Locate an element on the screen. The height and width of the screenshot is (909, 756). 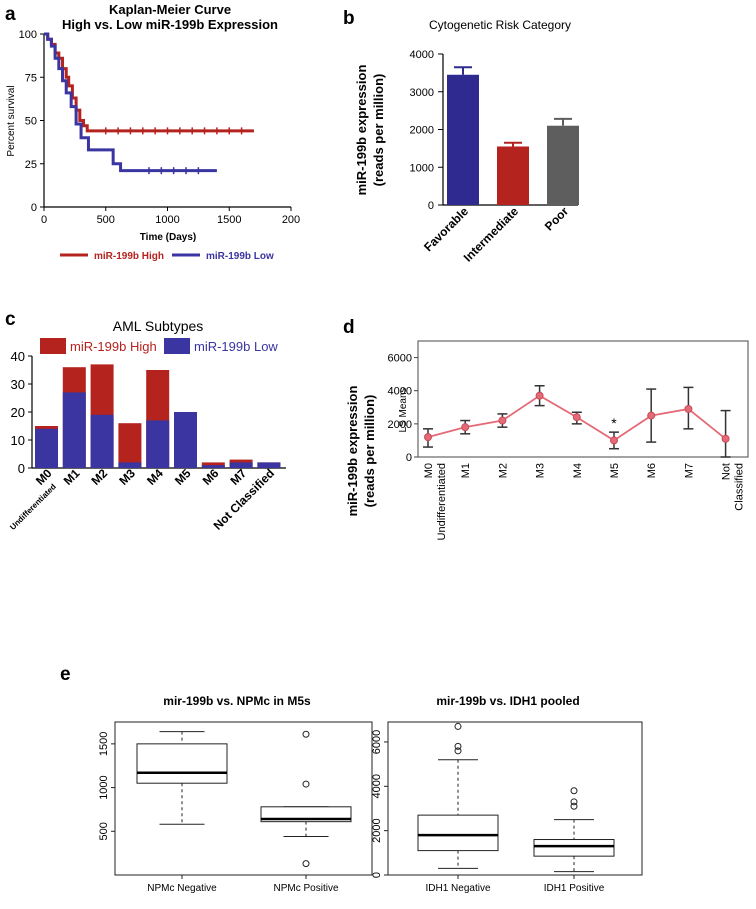
aml-x-sublabel: Undifferentiated is located at coordinates (33, 507).